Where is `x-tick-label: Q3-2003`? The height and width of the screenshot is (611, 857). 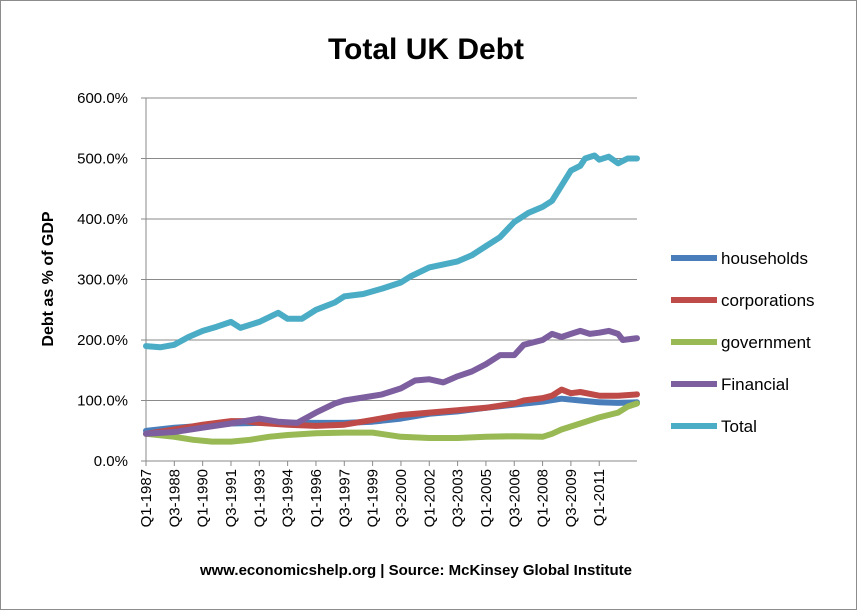
x-tick-label: Q3-2003 is located at coordinates (458, 498).